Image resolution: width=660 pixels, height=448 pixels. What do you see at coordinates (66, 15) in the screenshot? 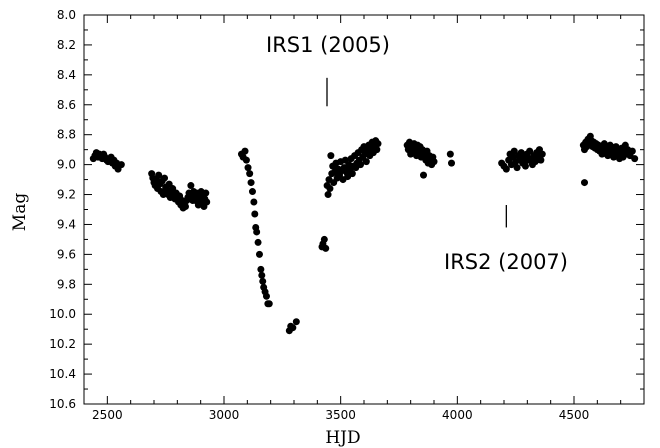
I see `y-tick-label: 8.0` at bounding box center [66, 15].